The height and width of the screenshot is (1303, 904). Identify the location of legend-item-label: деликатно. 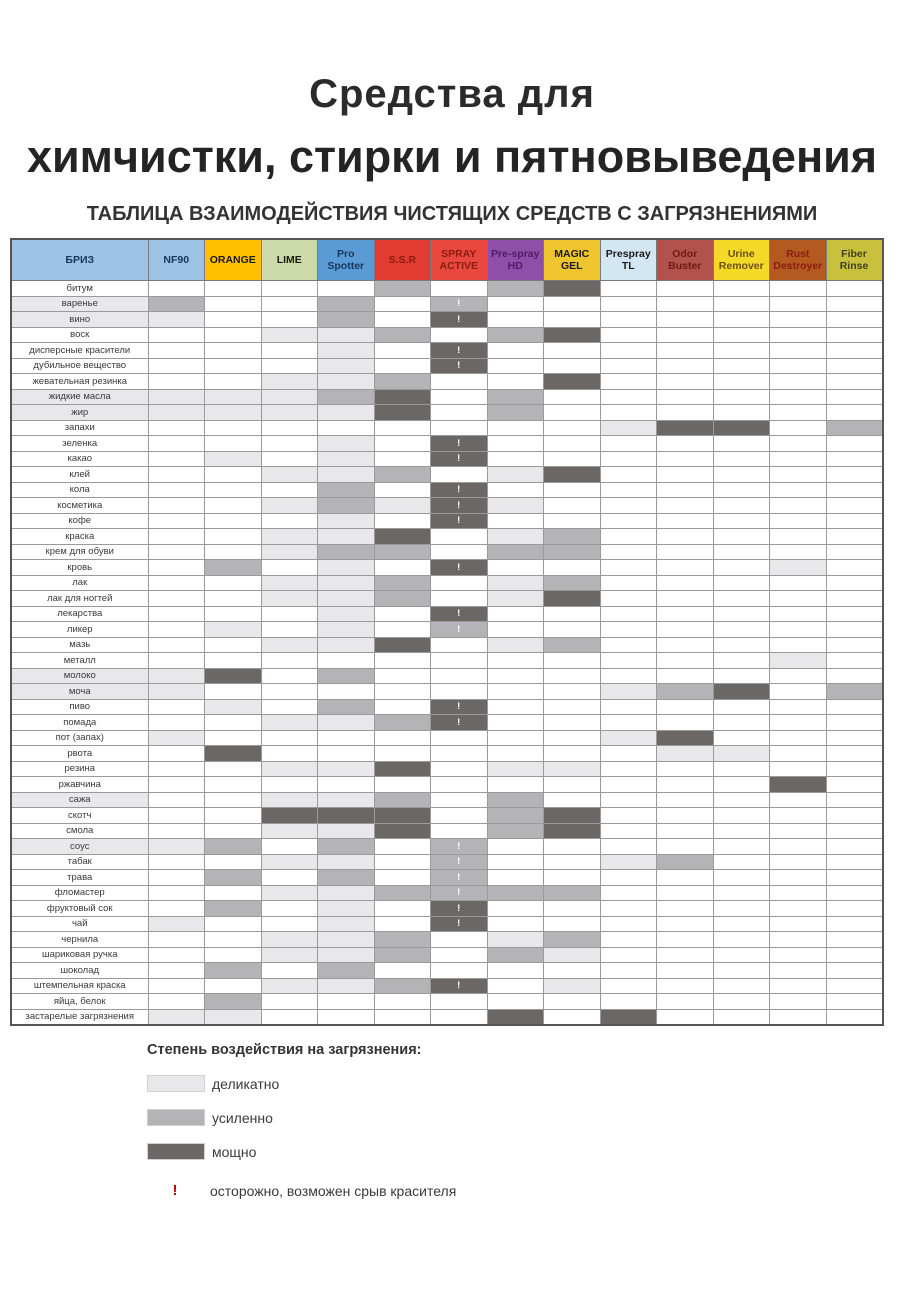
(246, 1083).